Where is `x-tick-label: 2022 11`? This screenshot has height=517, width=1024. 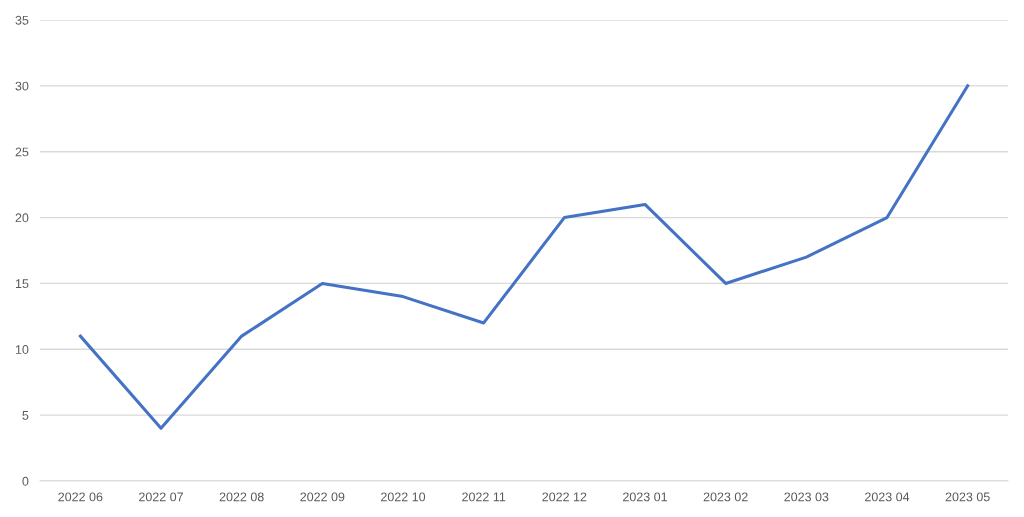
x-tick-label: 2022 11 is located at coordinates (484, 497).